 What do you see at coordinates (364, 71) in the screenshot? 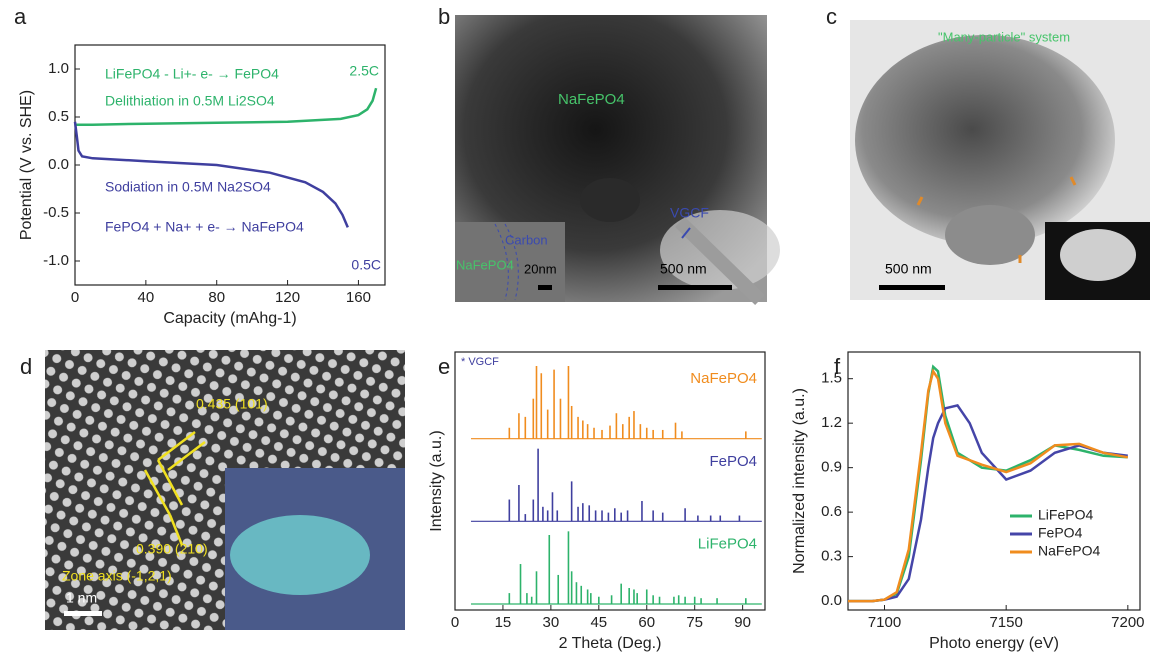
I see `annotation: 2.5C` at bounding box center [364, 71].